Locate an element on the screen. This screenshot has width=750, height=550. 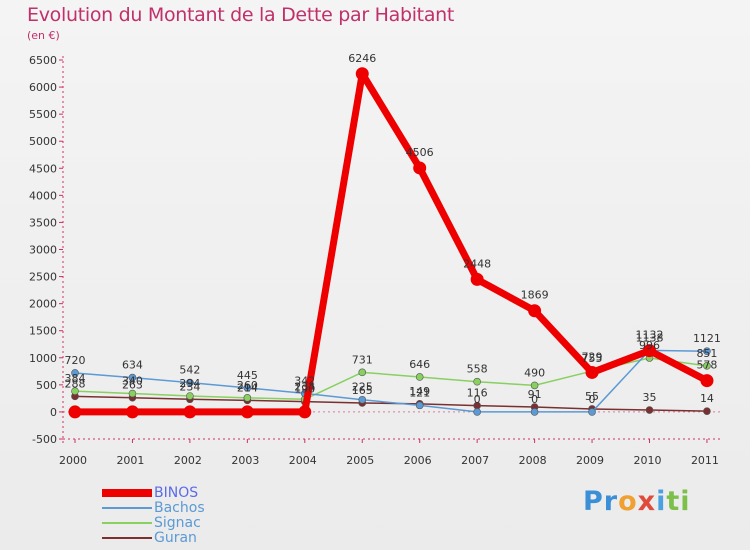
data-label-guran: 91 is located at coordinates (535, 394).